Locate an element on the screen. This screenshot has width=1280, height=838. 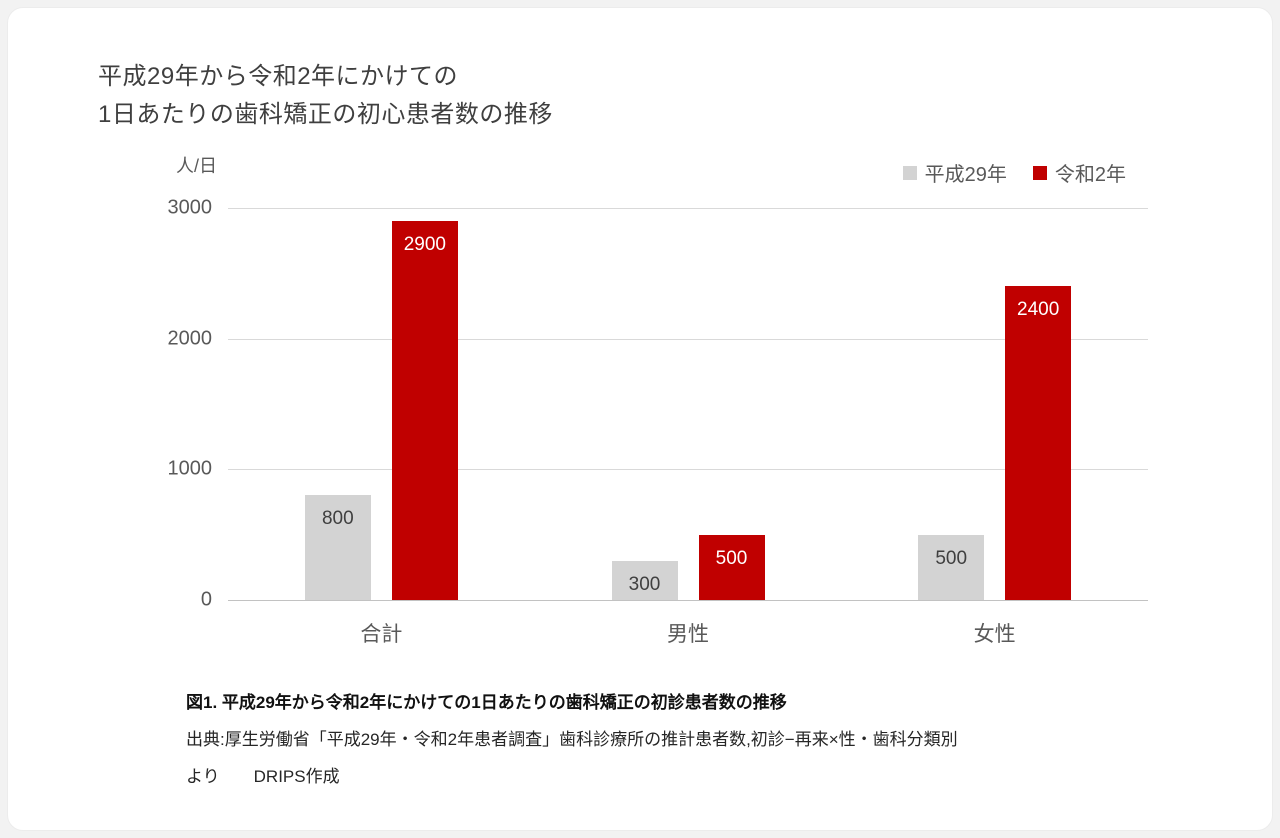
legend-swatch-heisei29 is located at coordinates (909, 172).